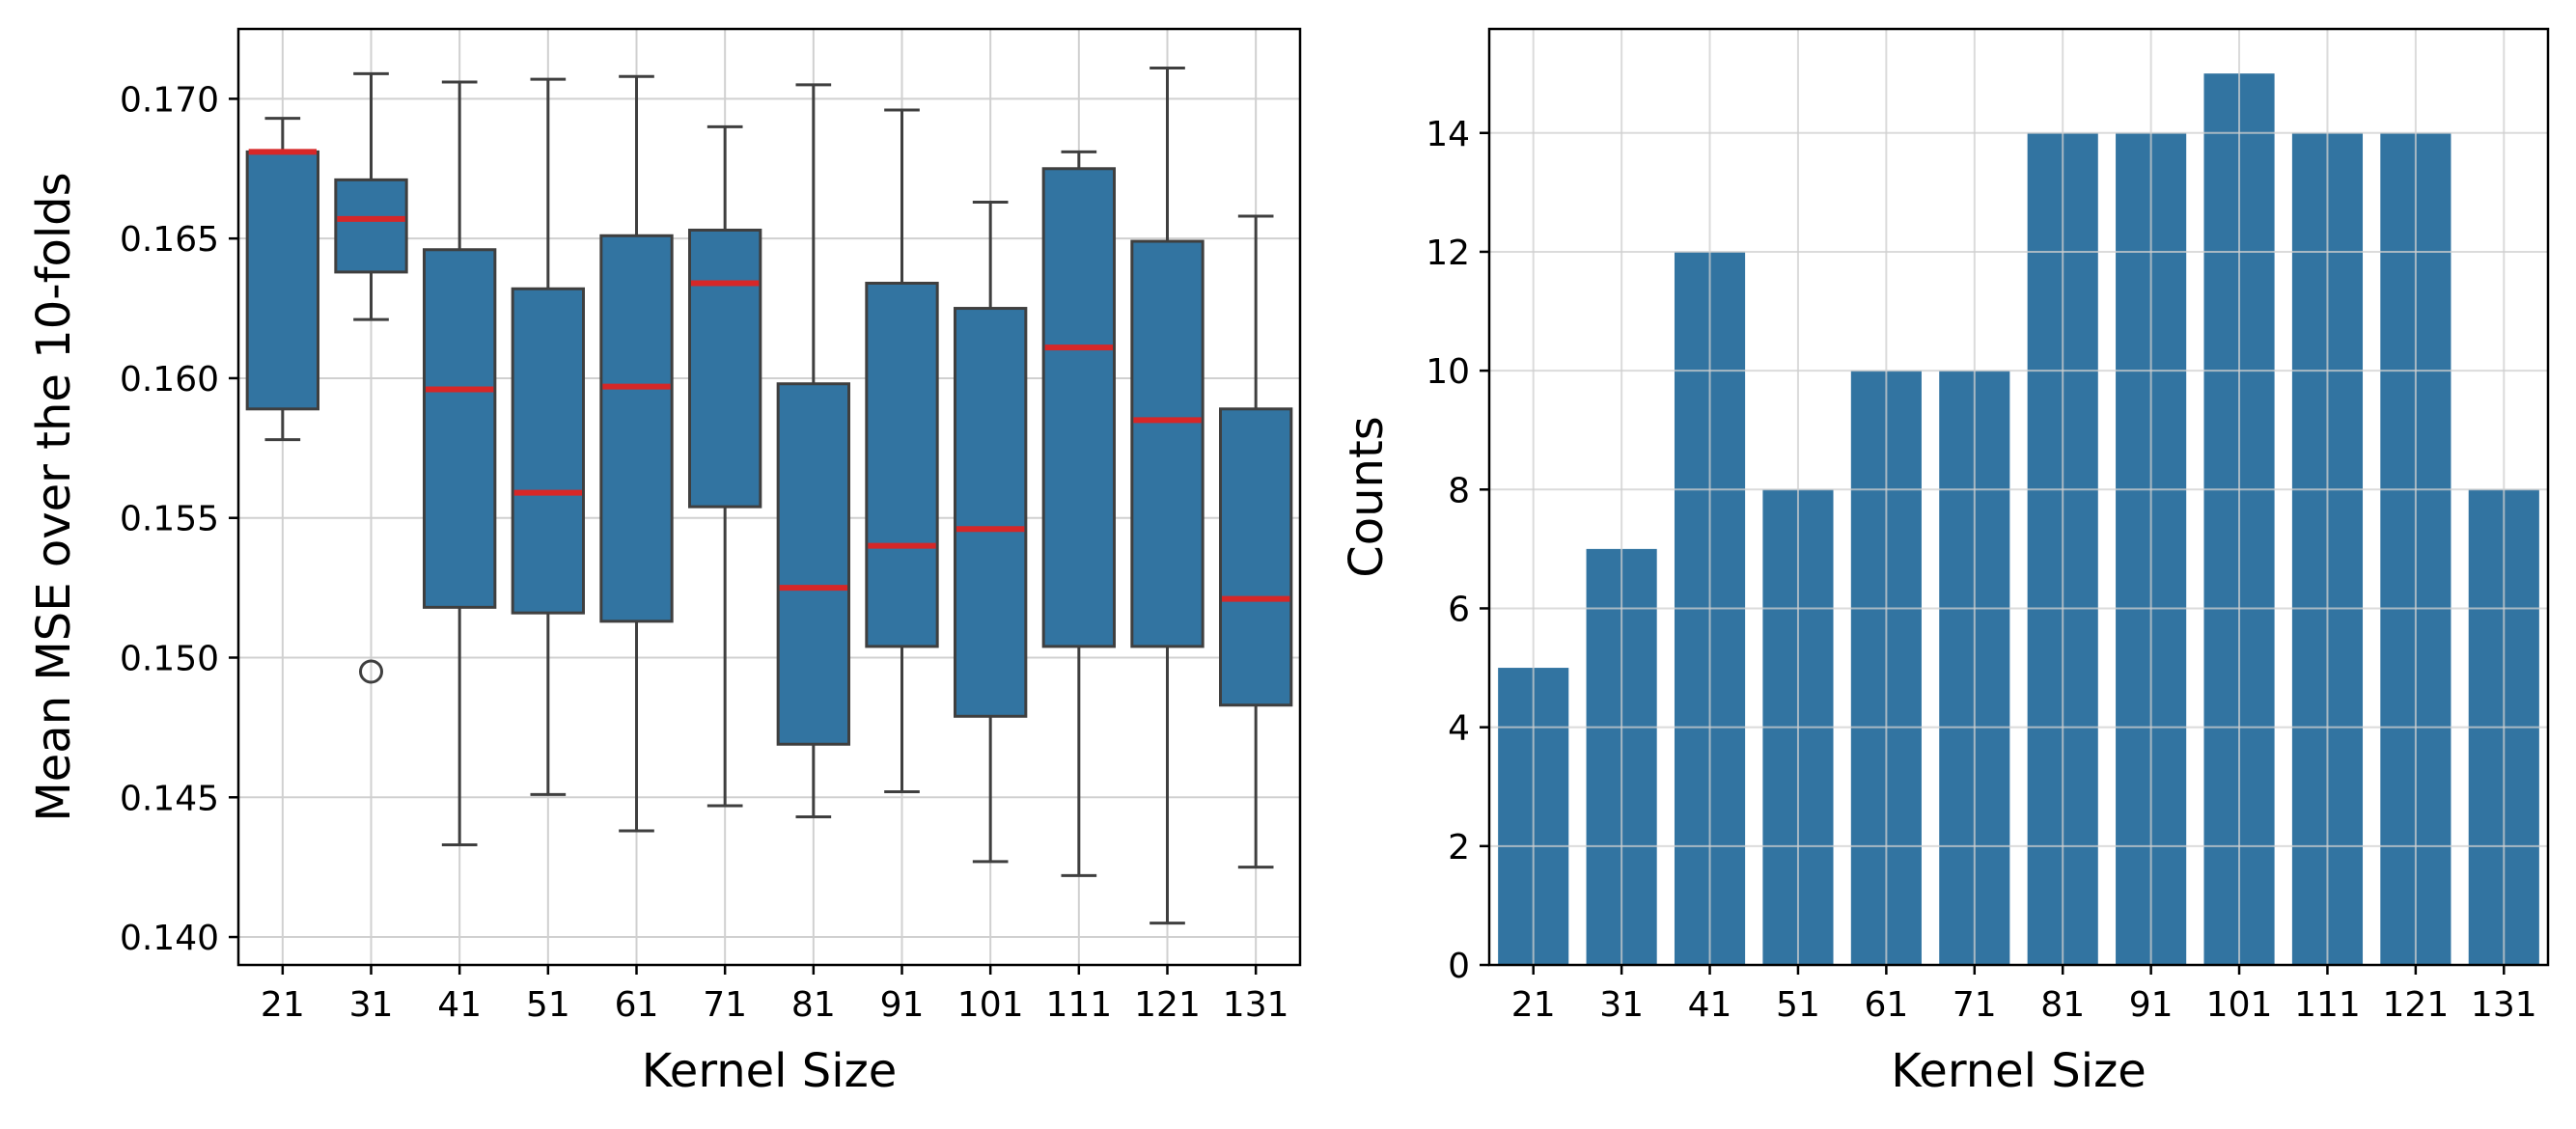 Image resolution: width=2576 pixels, height=1129 pixels. What do you see at coordinates (813, 1005) in the screenshot?
I see `box-x-tick-label: 81` at bounding box center [813, 1005].